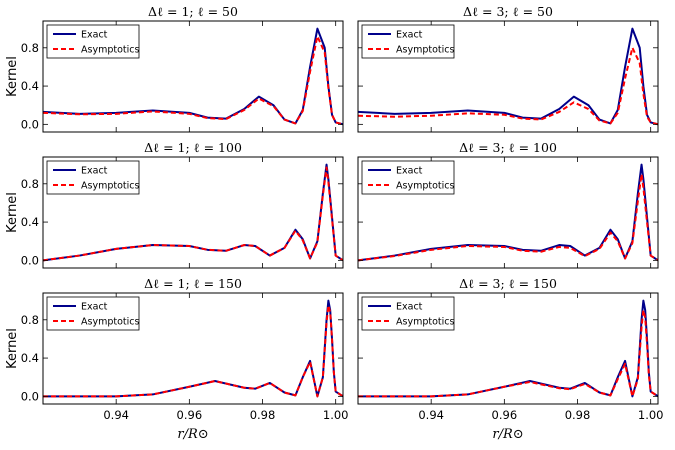  What do you see at coordinates (193, 11) in the screenshot?
I see `panel-title: Δℓ = 1; ℓ = 50` at bounding box center [193, 11].